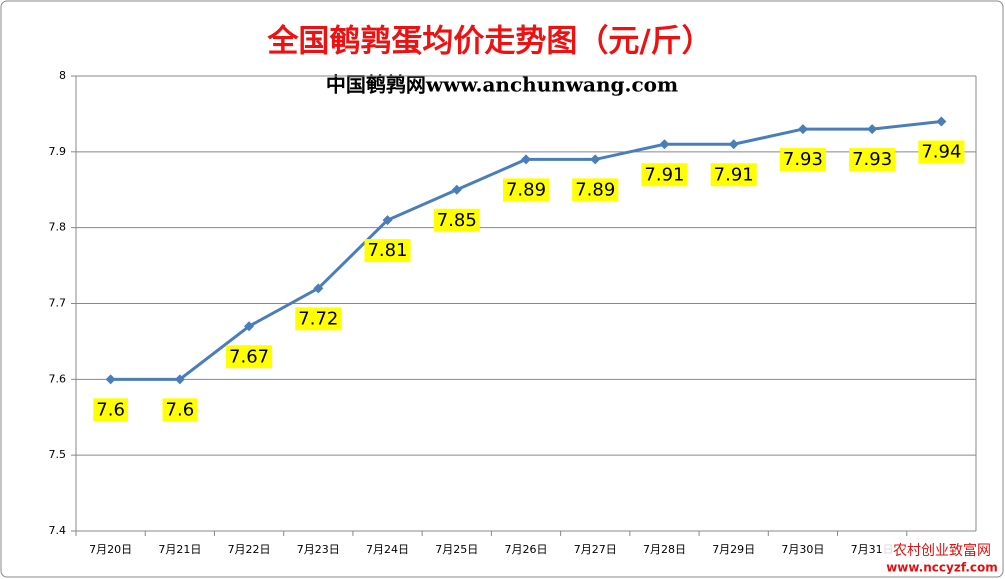 Image resolution: width=1005 pixels, height=579 pixels. Describe the element at coordinates (58, 227) in the screenshot. I see `y-tick-label: 7.8` at that location.